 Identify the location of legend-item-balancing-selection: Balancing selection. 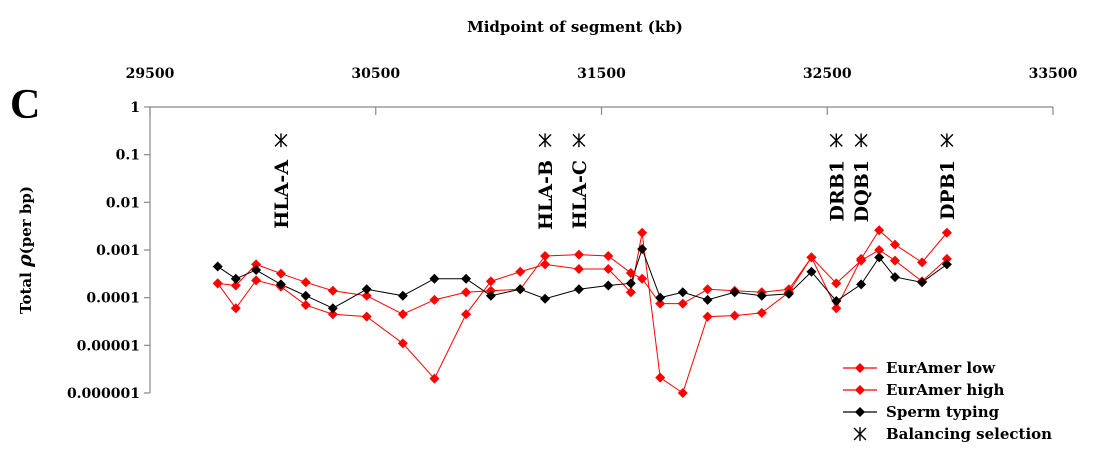
(952, 434).